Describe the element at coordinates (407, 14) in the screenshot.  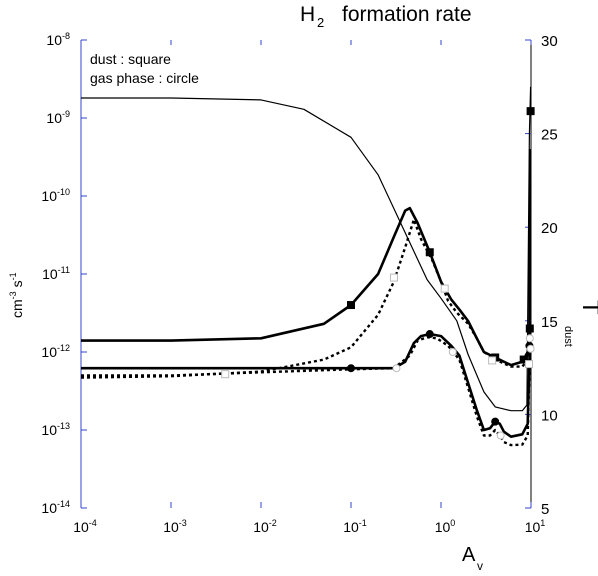
I see `chart-title-rest: formation rate` at that location.